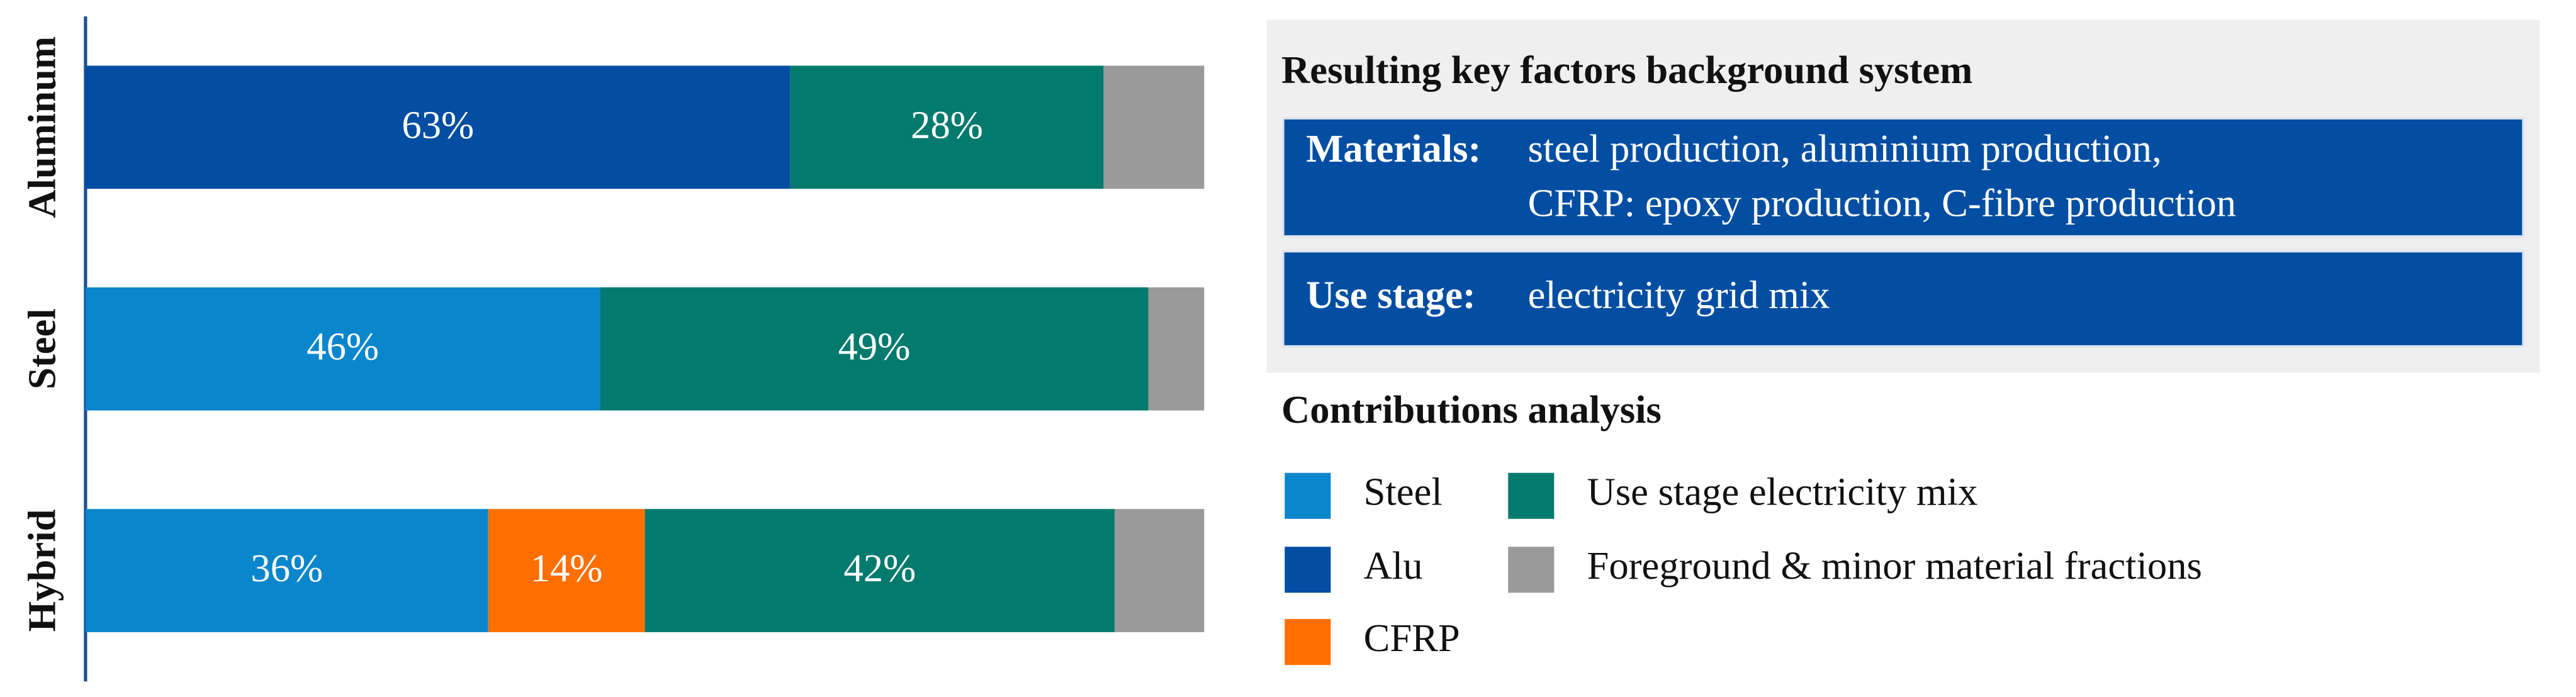  I want to click on legend-label: Steel, so click(1403, 492).